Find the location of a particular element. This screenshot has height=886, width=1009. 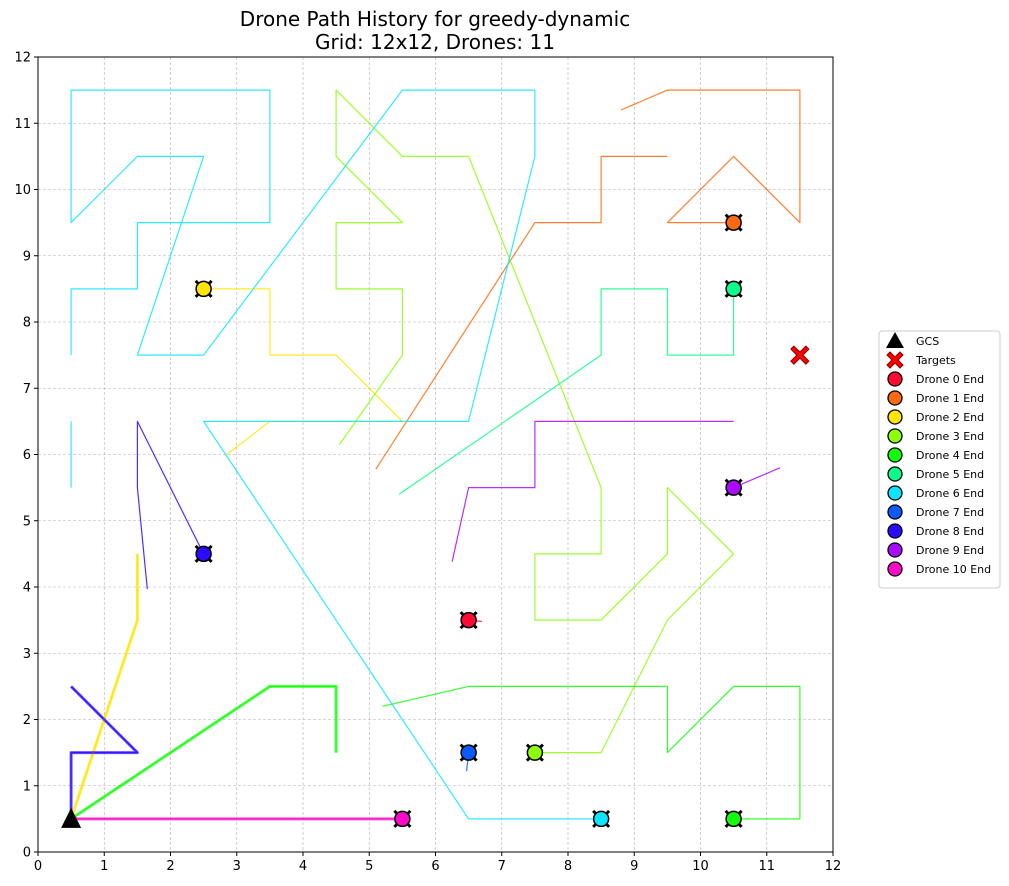

legend-drone-8-label: Drone 8 End is located at coordinates (950, 531).